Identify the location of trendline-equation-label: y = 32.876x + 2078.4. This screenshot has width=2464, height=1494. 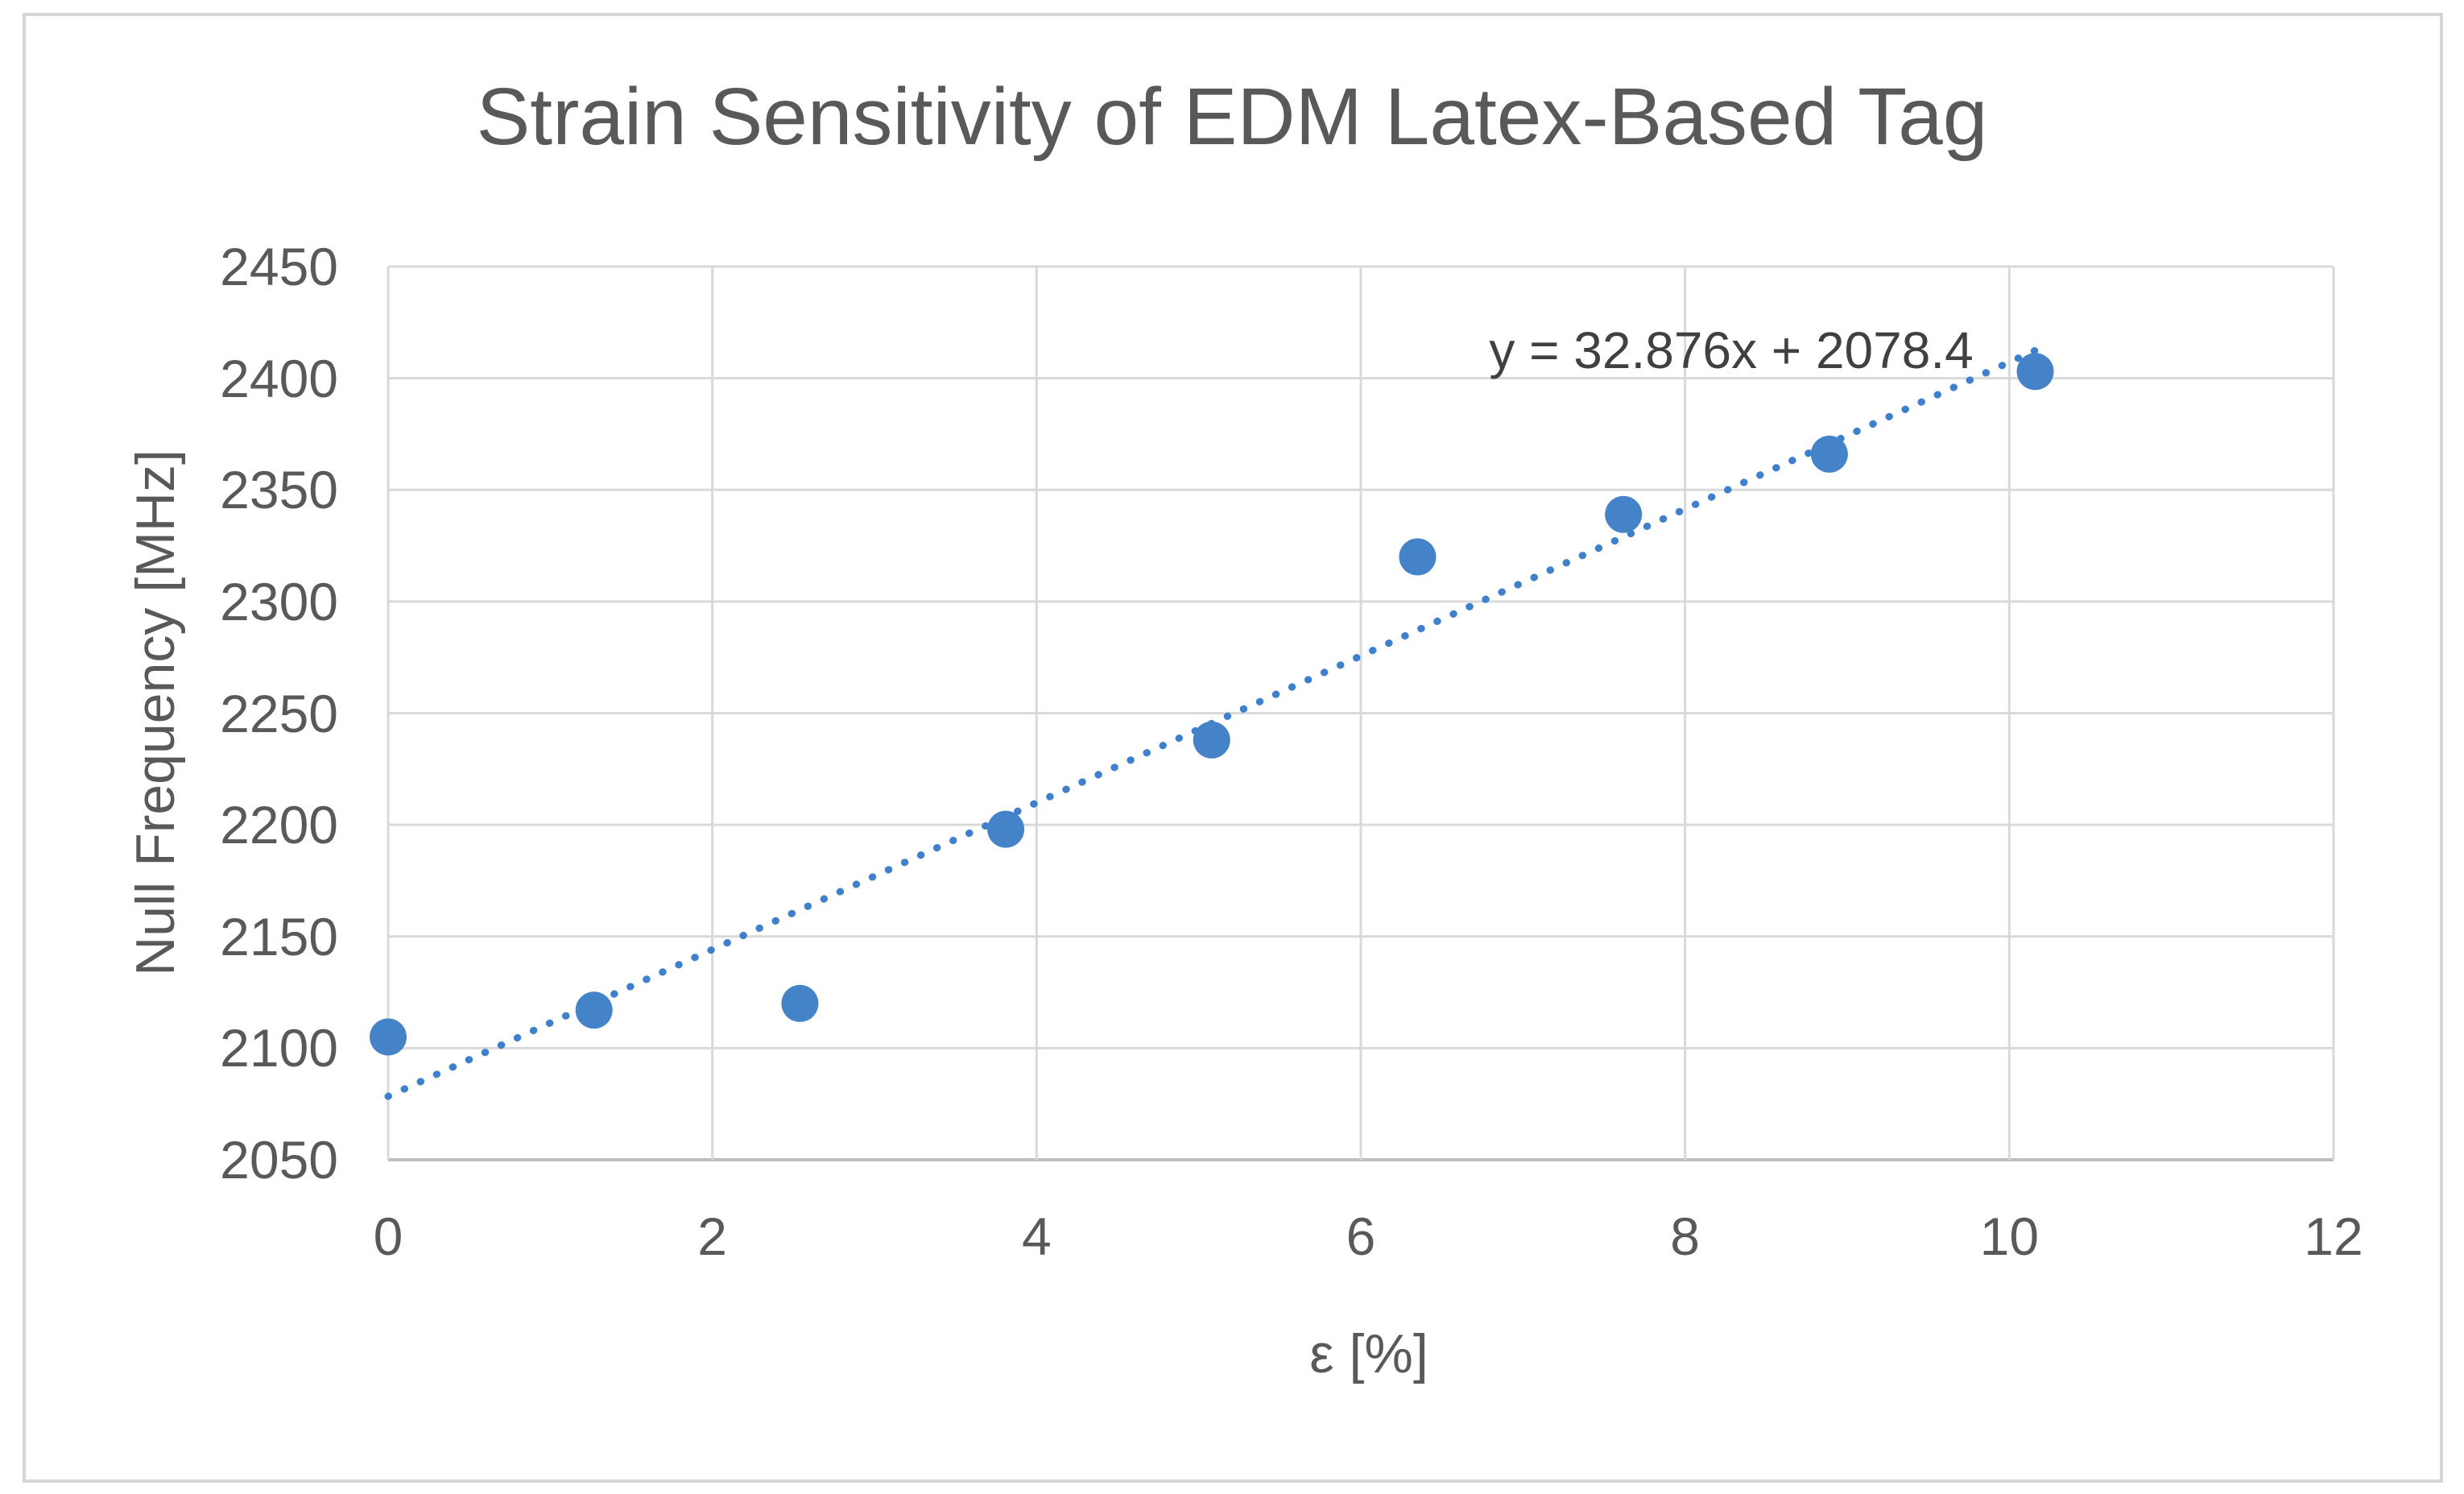
(1731, 350).